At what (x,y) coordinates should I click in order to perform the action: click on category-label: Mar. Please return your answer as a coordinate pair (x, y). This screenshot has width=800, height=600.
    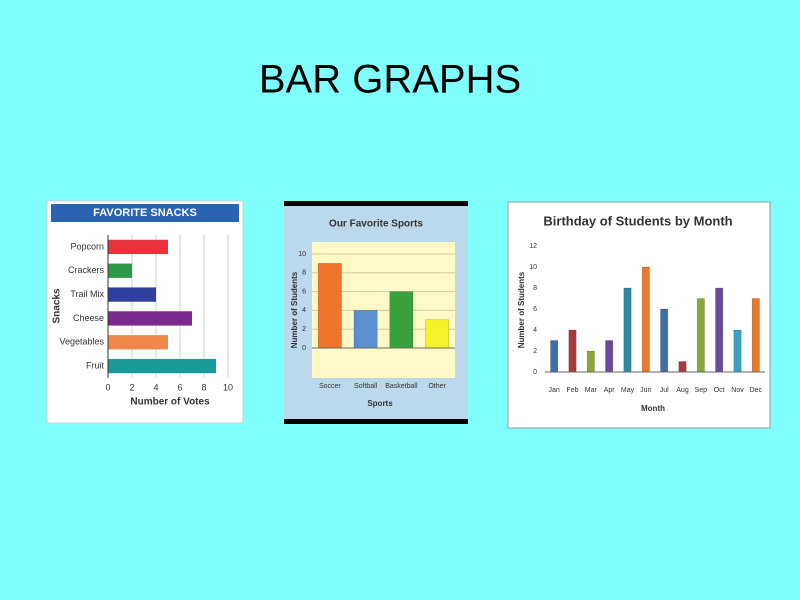
    Looking at the image, I should click on (591, 390).